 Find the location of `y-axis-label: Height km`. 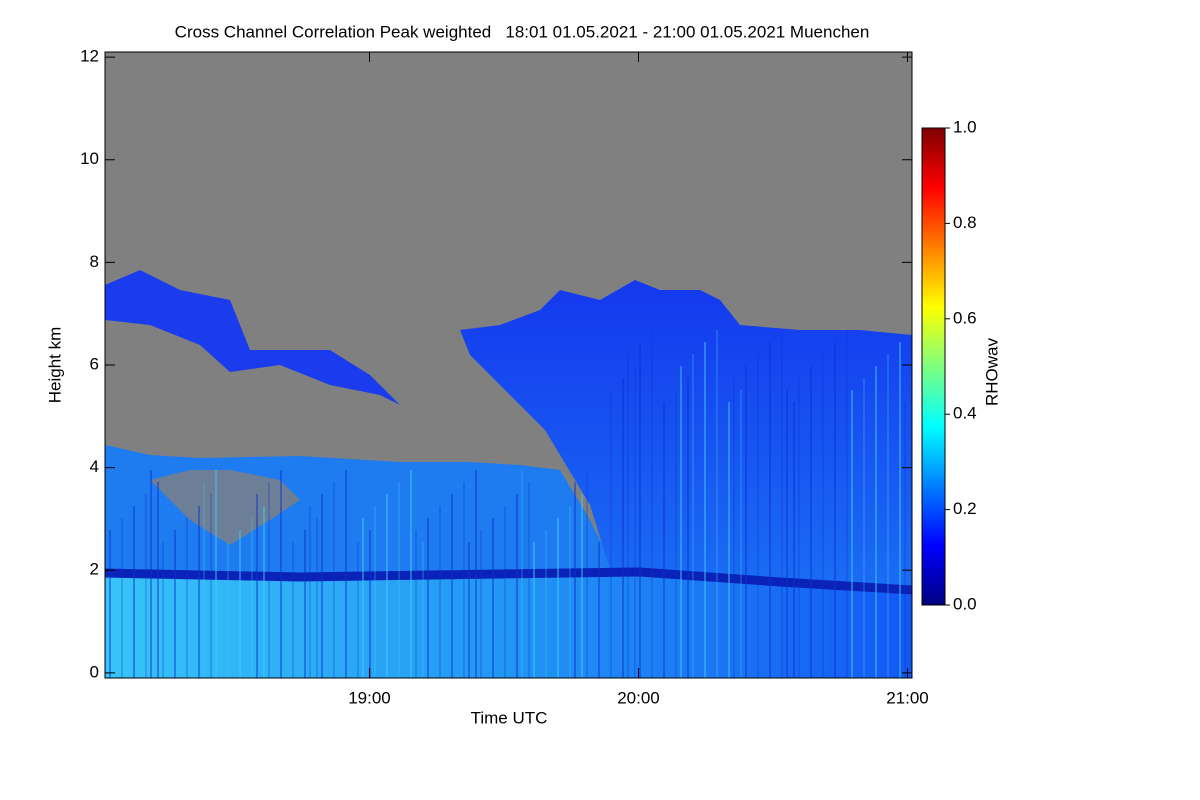

y-axis-label: Height km is located at coordinates (54, 365).